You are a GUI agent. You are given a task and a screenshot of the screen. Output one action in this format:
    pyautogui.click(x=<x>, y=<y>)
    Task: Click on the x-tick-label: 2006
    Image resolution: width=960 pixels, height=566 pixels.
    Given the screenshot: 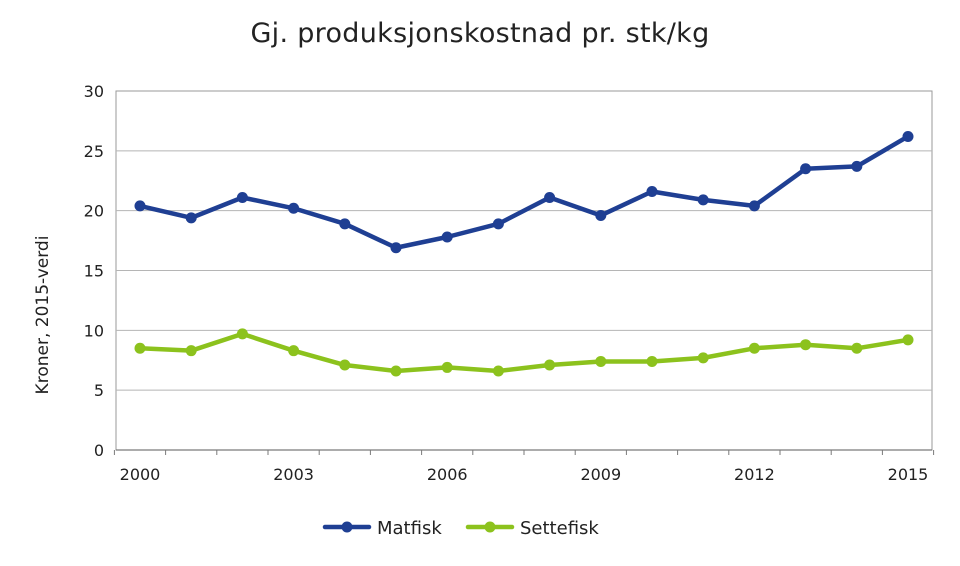 What is the action you would take?
    pyautogui.click(x=447, y=474)
    